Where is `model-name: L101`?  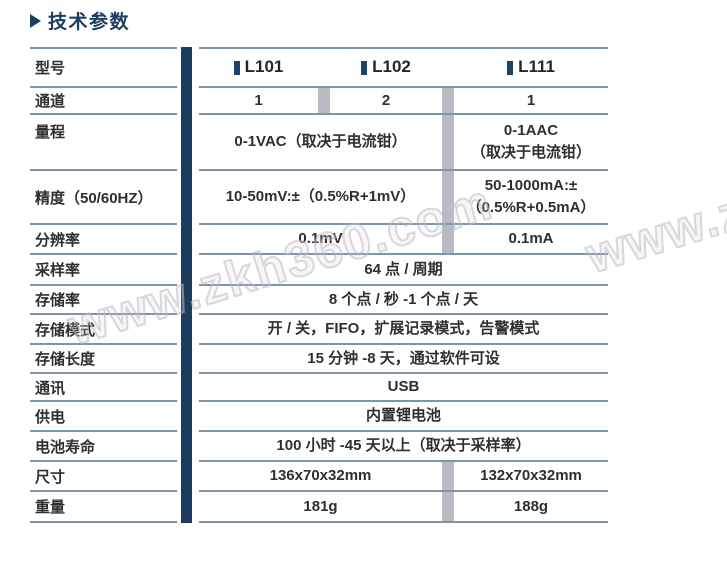
model-name: L101 is located at coordinates (264, 67).